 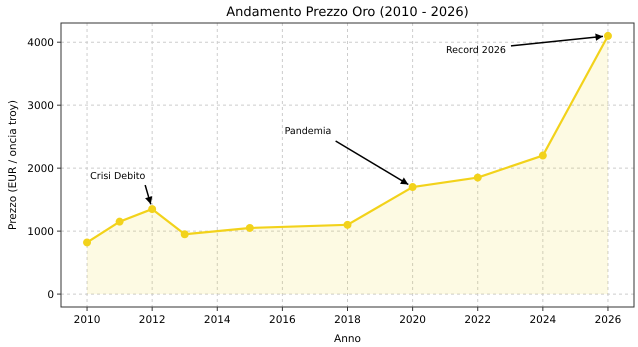 What do you see at coordinates (118, 176) in the screenshot?
I see `annotation: Crisi Debito` at bounding box center [118, 176].